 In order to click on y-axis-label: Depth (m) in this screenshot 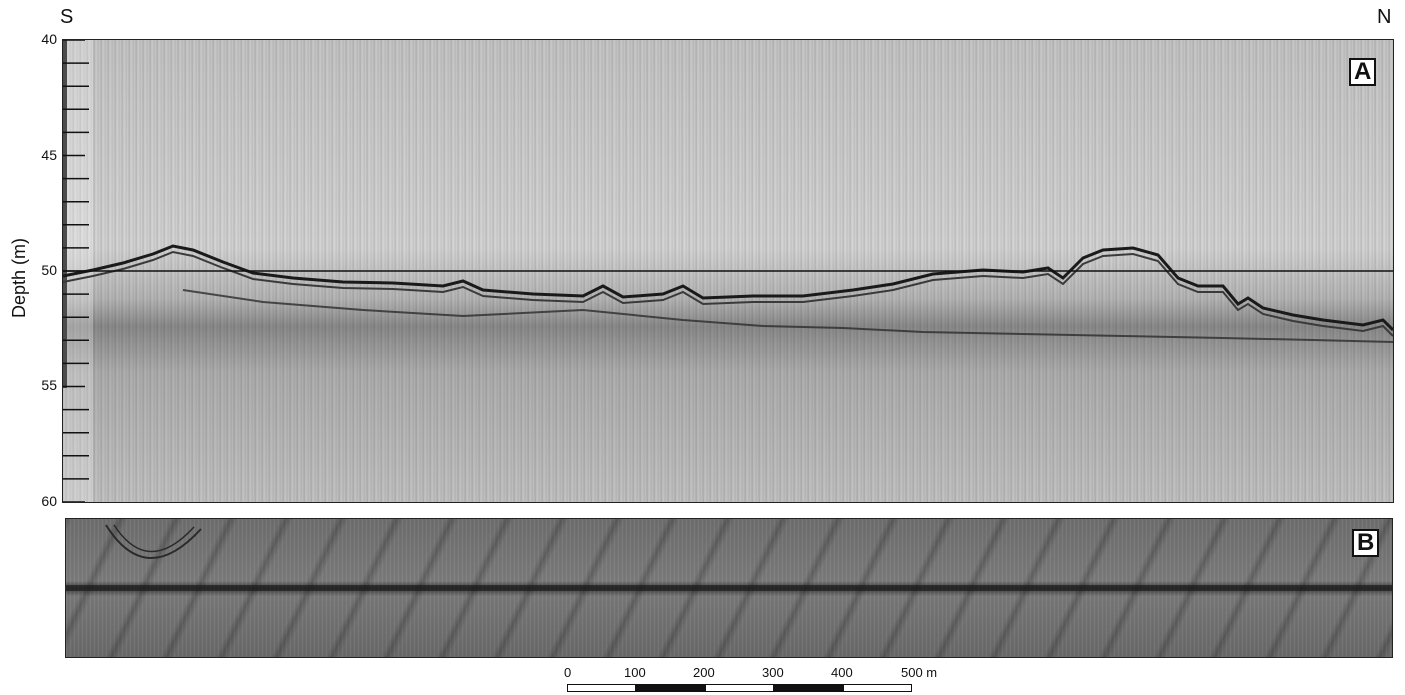, I will do `click(19, 277)`.